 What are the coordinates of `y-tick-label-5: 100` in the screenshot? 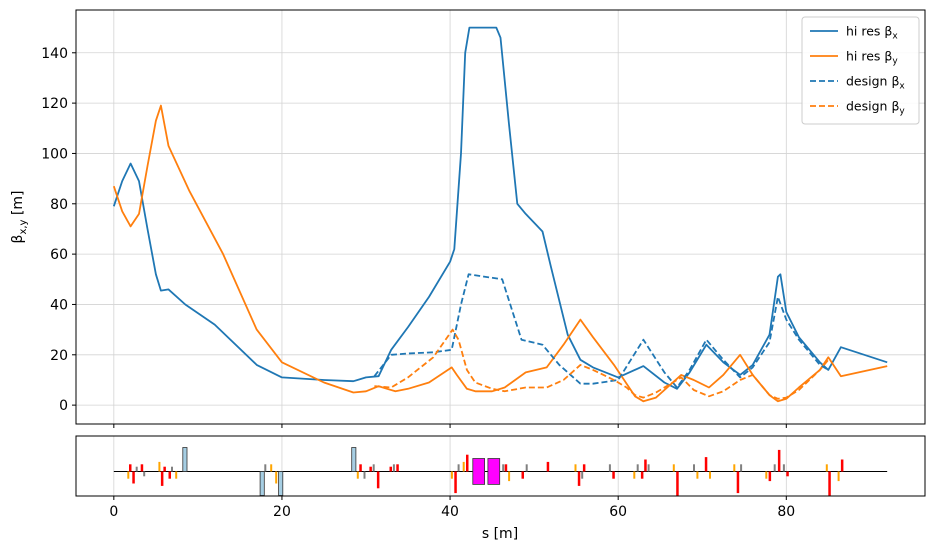 It's located at (54, 154).